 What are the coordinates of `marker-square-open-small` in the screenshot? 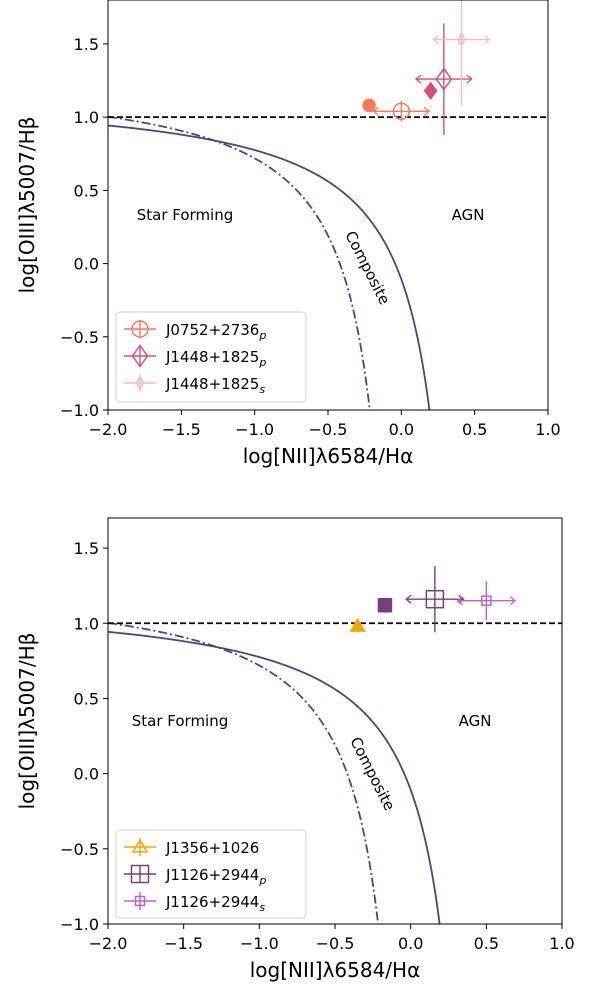 It's located at (486, 600).